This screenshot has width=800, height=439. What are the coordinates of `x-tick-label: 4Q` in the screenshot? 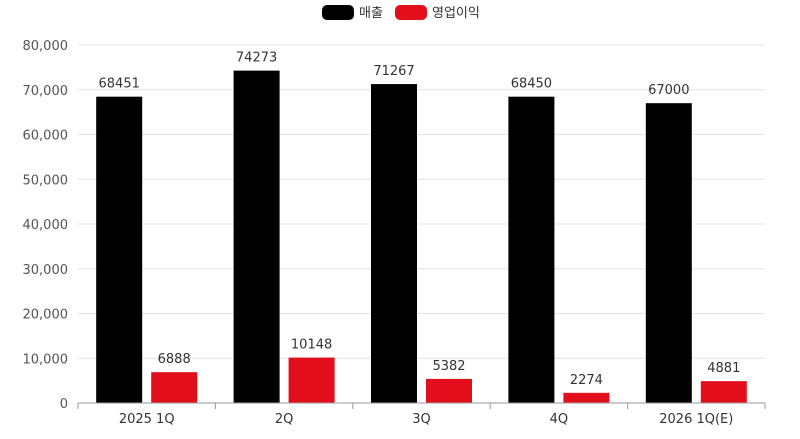 It's located at (559, 419).